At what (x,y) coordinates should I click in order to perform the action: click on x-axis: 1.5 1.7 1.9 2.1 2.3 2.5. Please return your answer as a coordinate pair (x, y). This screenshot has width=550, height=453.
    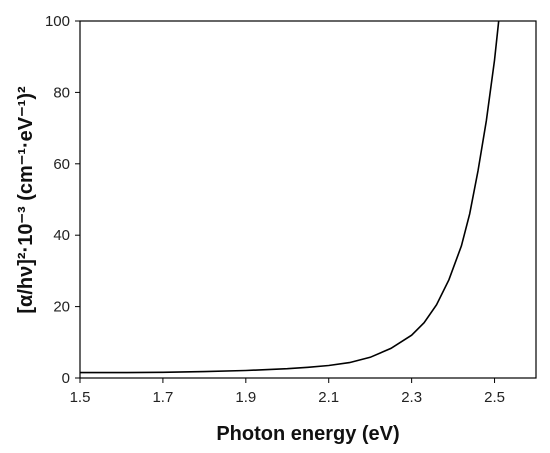
    Looking at the image, I should click on (287, 392).